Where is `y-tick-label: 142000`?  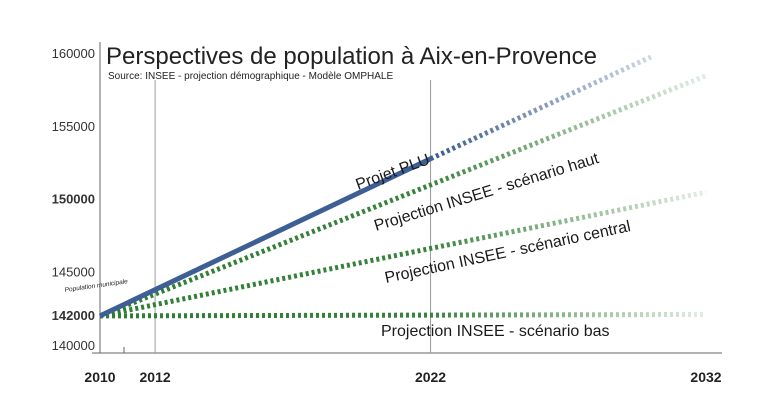
y-tick-label: 142000 is located at coordinates (73, 315).